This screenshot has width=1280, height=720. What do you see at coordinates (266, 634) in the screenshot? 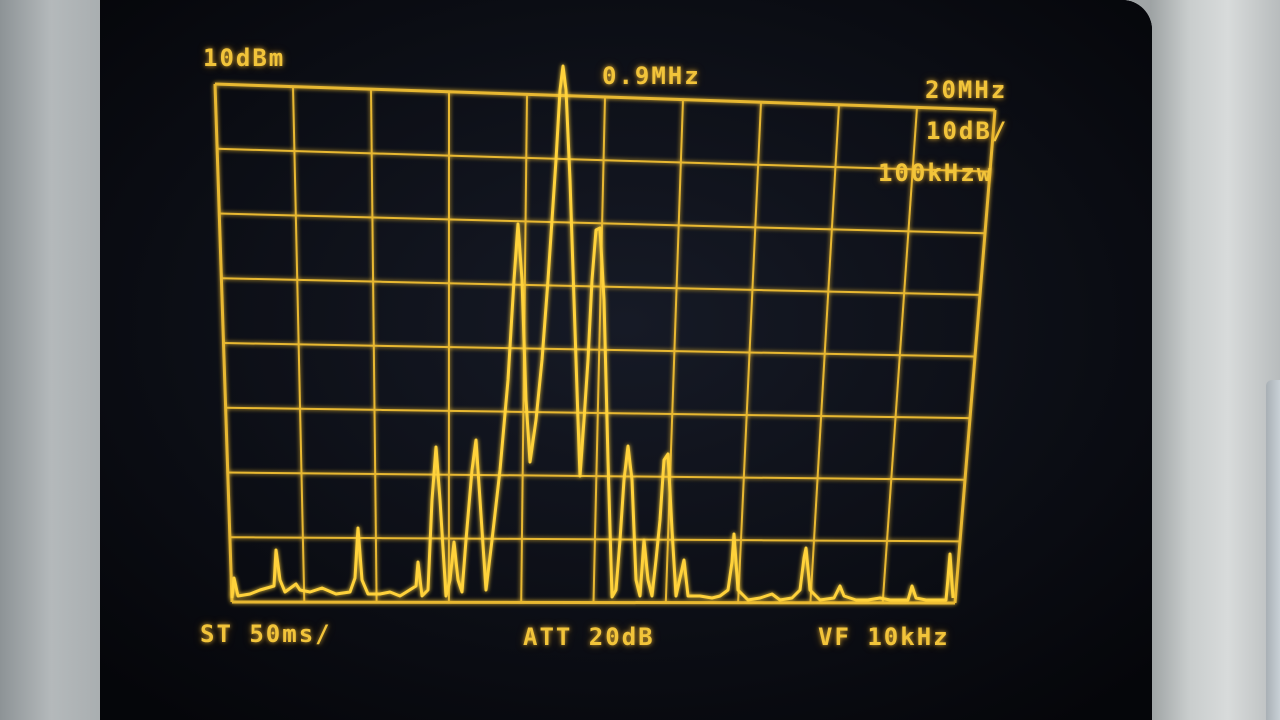
I see `sweep-time-label: ST 50ms/` at bounding box center [266, 634].